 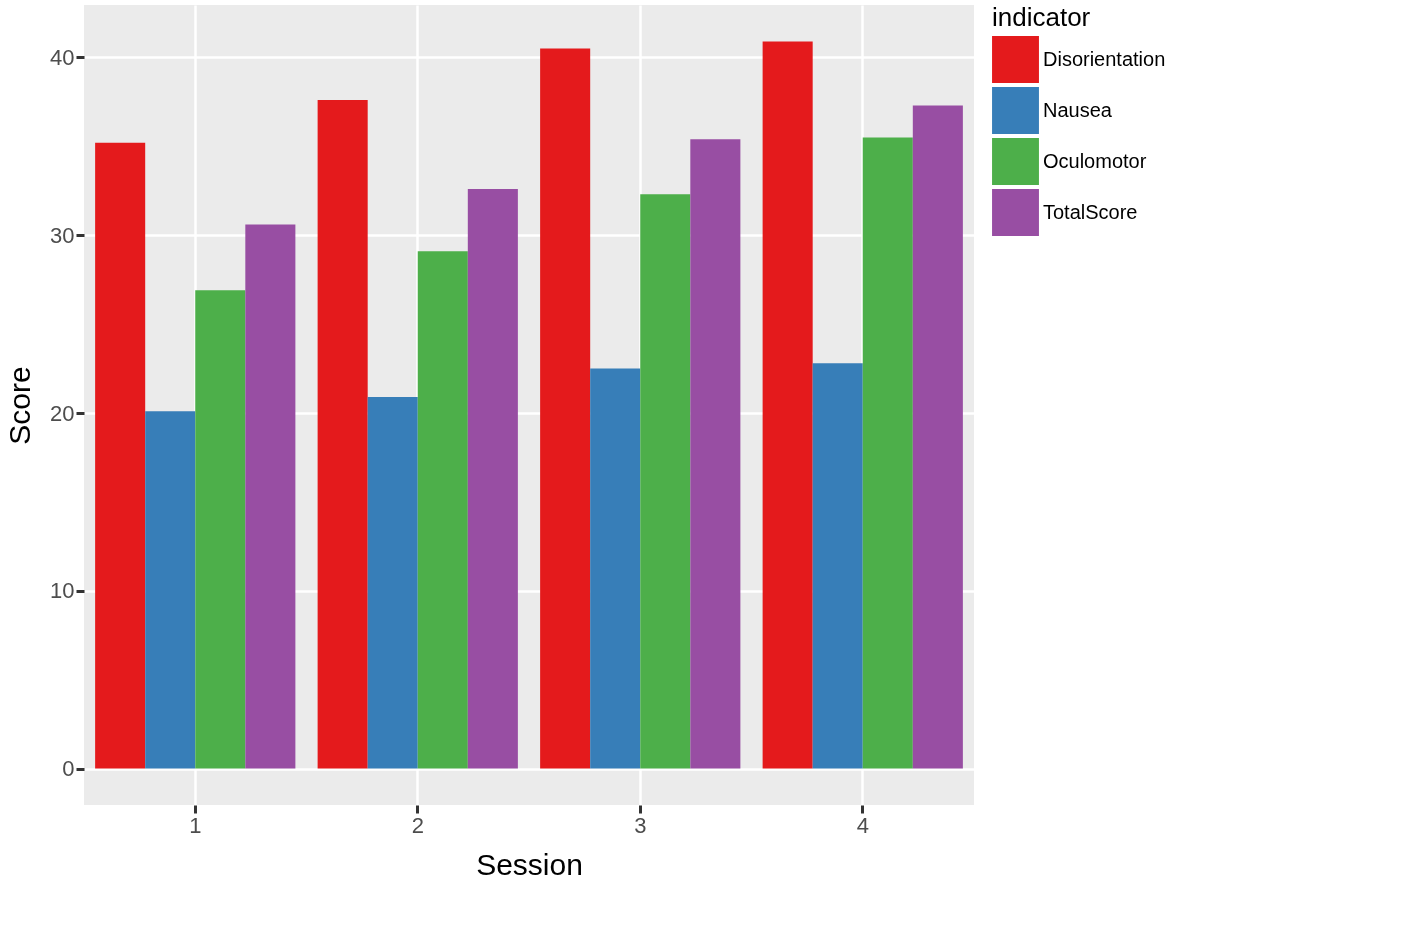 What do you see at coordinates (1078, 109) in the screenshot?
I see `legend-label: Nausea` at bounding box center [1078, 109].